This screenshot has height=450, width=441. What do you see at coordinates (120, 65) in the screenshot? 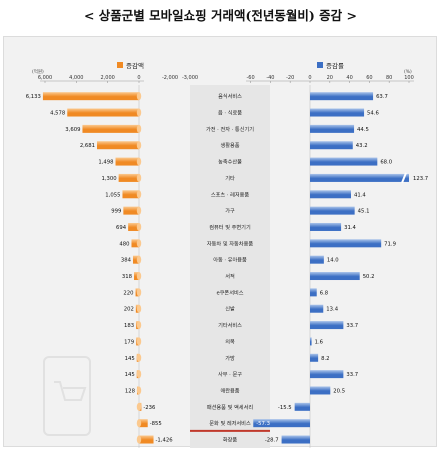
I see `left-legend-swatch` at bounding box center [120, 65].